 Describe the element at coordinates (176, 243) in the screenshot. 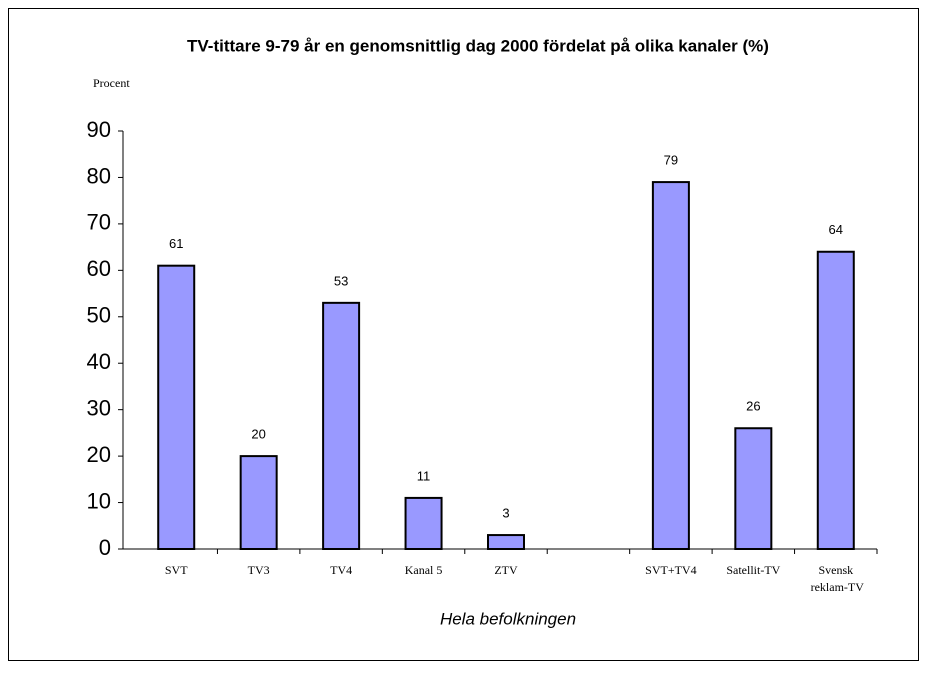

I see `value-label: 61` at that location.